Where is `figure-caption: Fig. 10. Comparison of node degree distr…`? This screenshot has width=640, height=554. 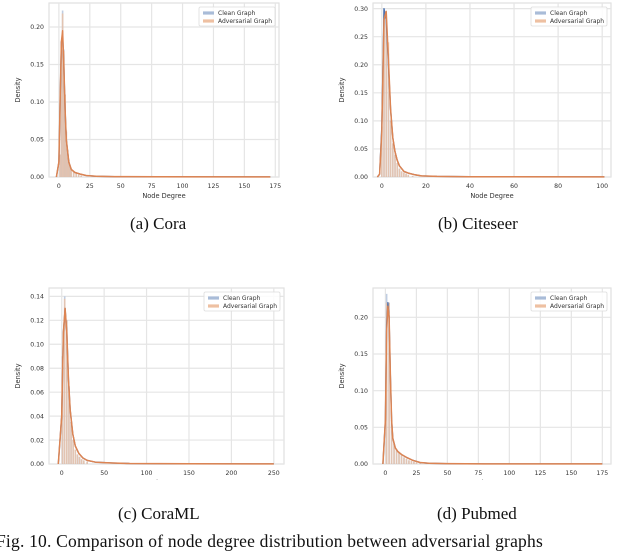
figure-caption: Fig. 10. Comparison of node degree distr… is located at coordinates (271, 541).